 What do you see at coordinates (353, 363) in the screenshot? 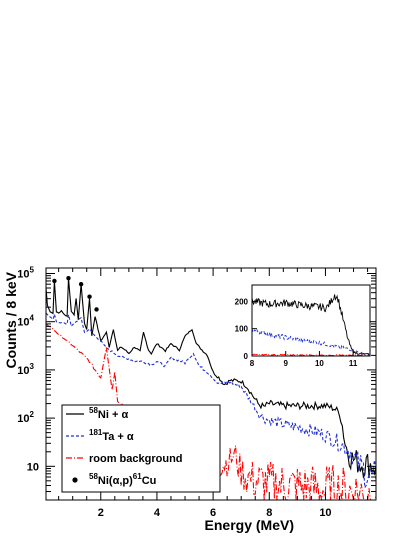
I see `inset-x-tick-label-3: 11` at bounding box center [353, 363].